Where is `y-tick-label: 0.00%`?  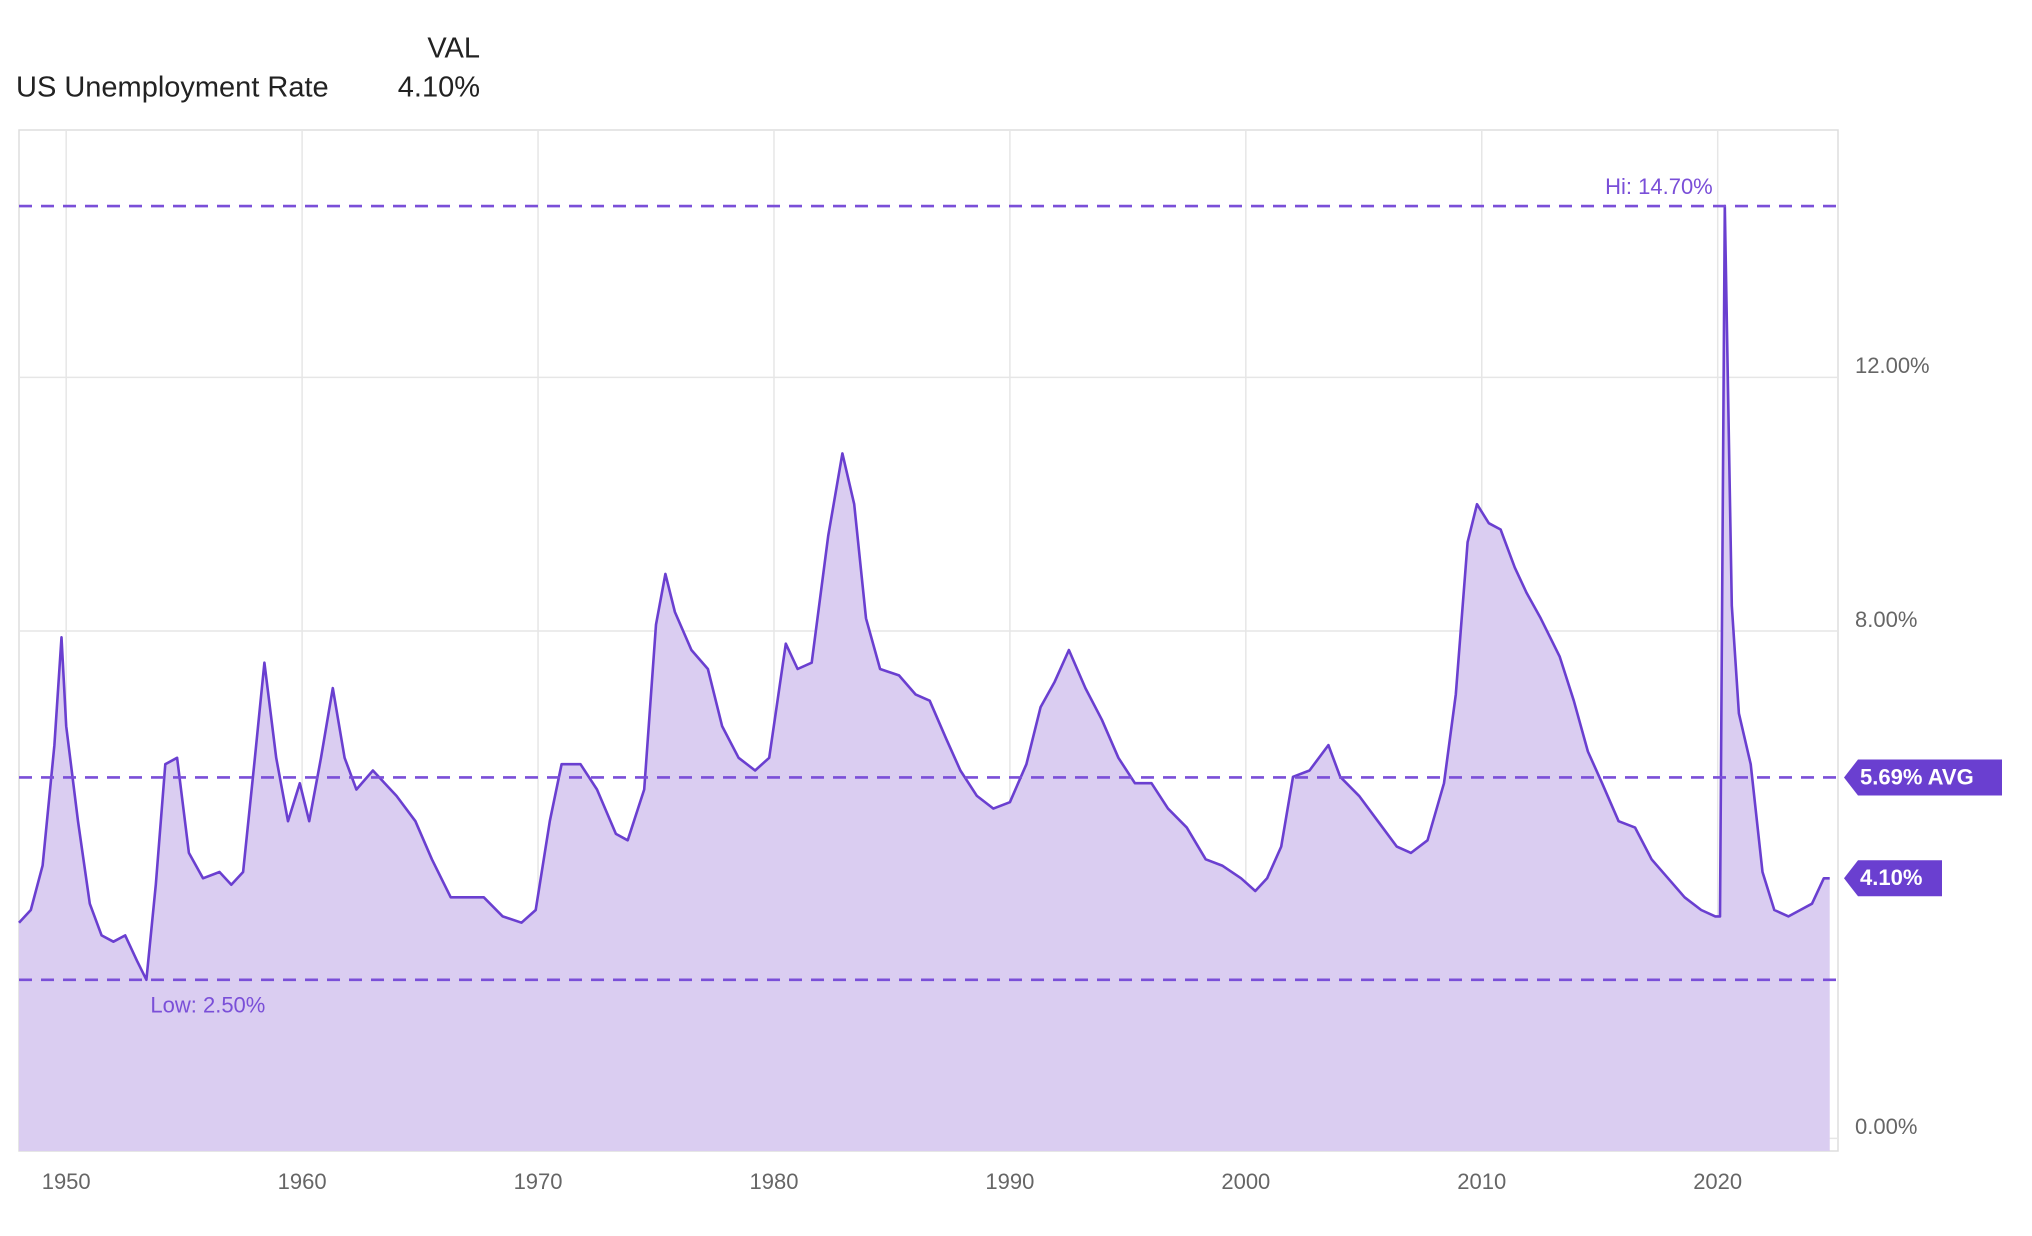
y-tick-label: 0.00% is located at coordinates (1886, 1126).